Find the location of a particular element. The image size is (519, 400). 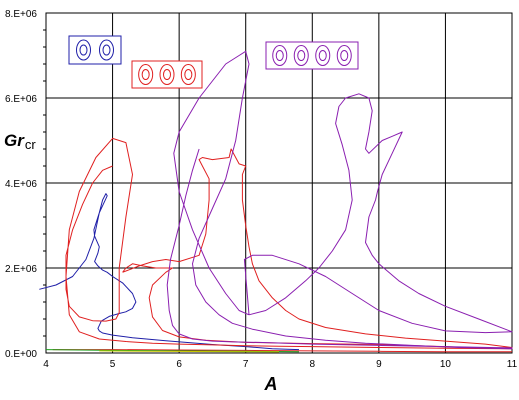

y-tick-label: 0.E+00 is located at coordinates (21, 354).